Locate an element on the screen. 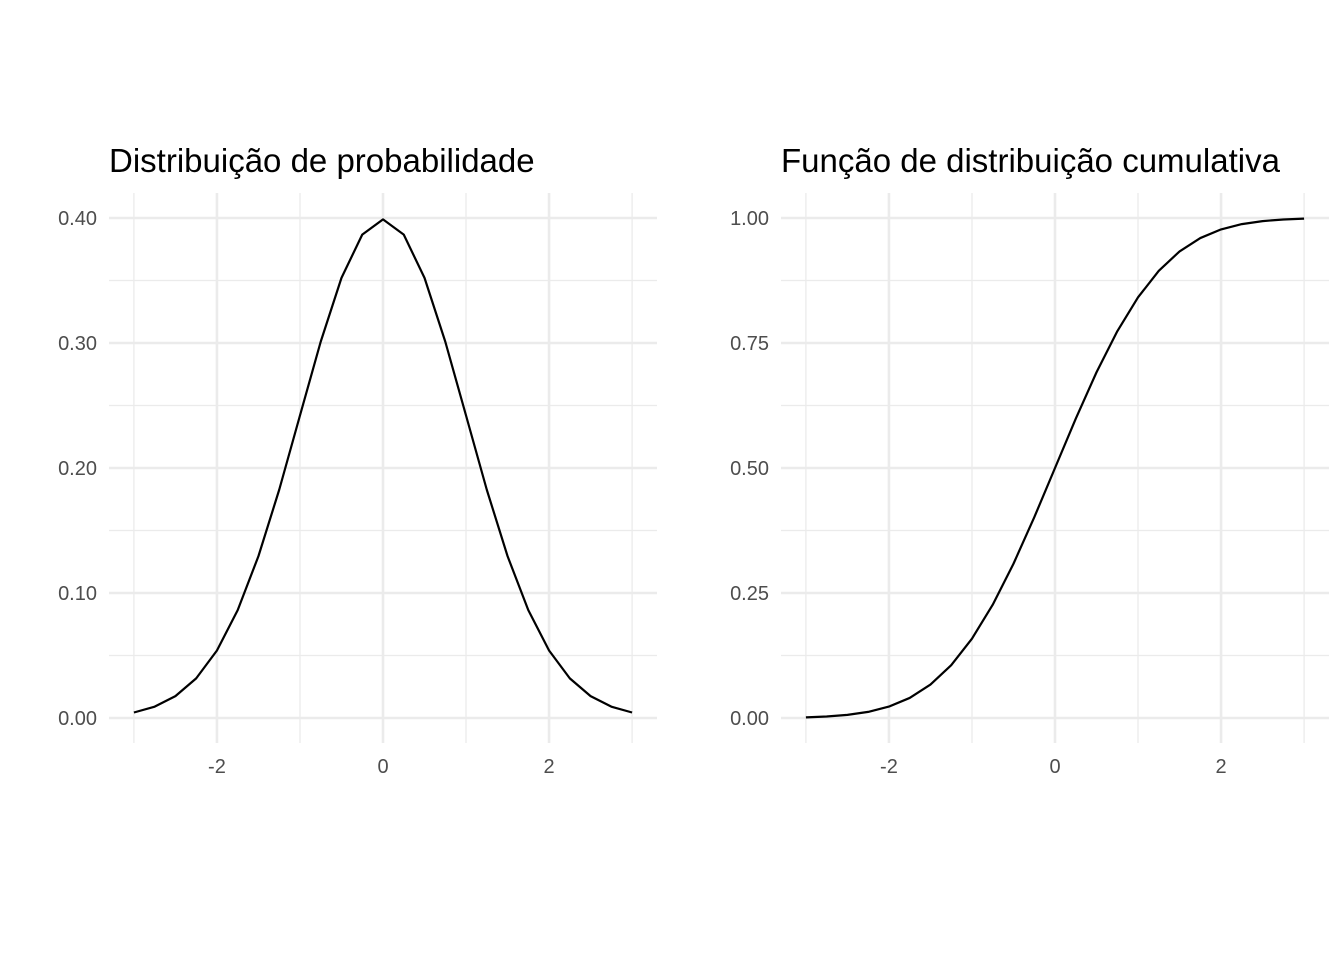 The height and width of the screenshot is (960, 1344). pdf-chart-title: Distribuição de probabilidade is located at coordinates (322, 160).